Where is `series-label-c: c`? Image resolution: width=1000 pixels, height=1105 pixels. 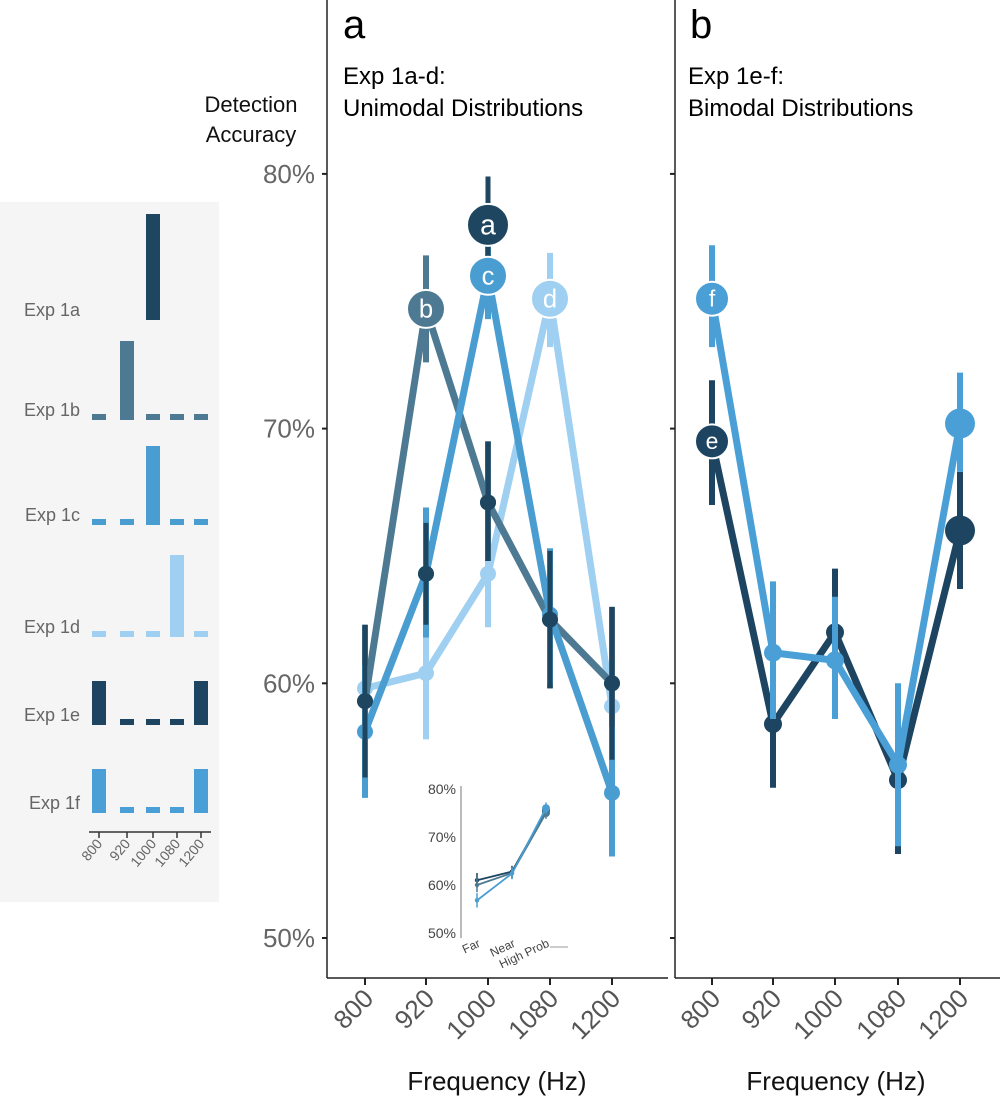 series-label-c: c is located at coordinates (488, 276).